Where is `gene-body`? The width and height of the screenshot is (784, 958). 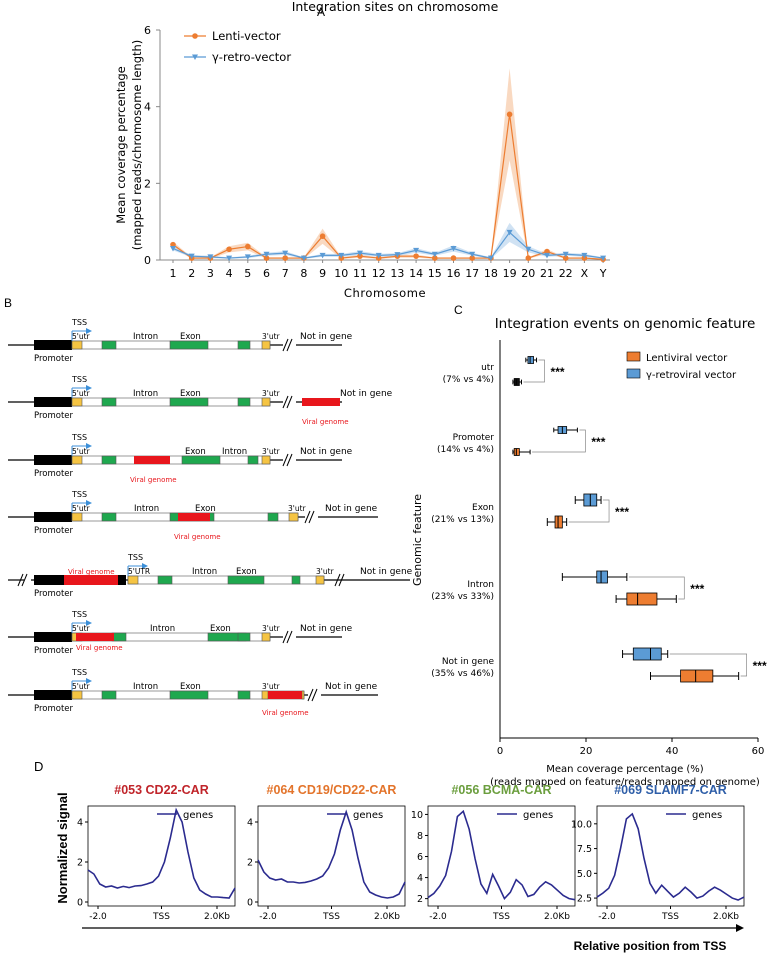
gene-body is located at coordinates (171, 460).